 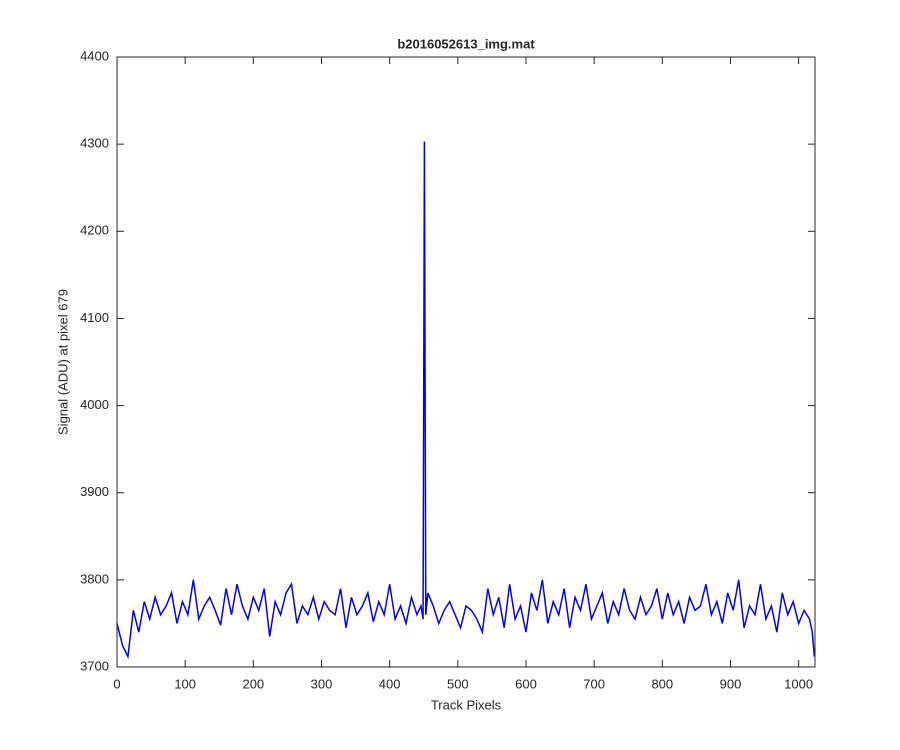 What do you see at coordinates (466, 43) in the screenshot?
I see `chart-title: b2016052613_img.mat` at bounding box center [466, 43].